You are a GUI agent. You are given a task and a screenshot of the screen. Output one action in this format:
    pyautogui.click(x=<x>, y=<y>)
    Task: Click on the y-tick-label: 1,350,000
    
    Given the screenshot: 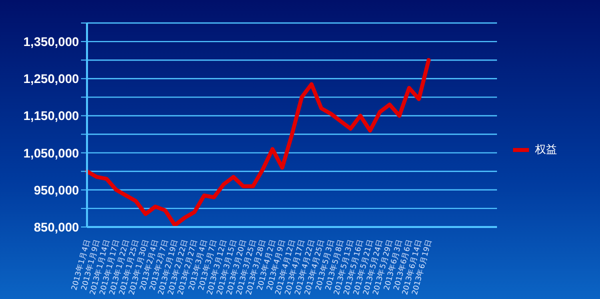 What is the action you would take?
    pyautogui.click(x=51, y=41)
    